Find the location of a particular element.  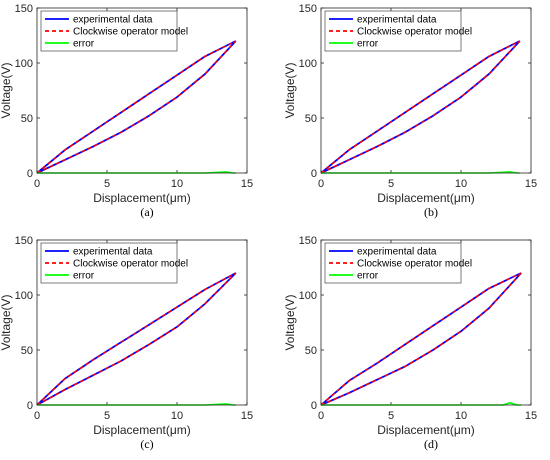

panel-caption: (c) is located at coordinates (146, 444).